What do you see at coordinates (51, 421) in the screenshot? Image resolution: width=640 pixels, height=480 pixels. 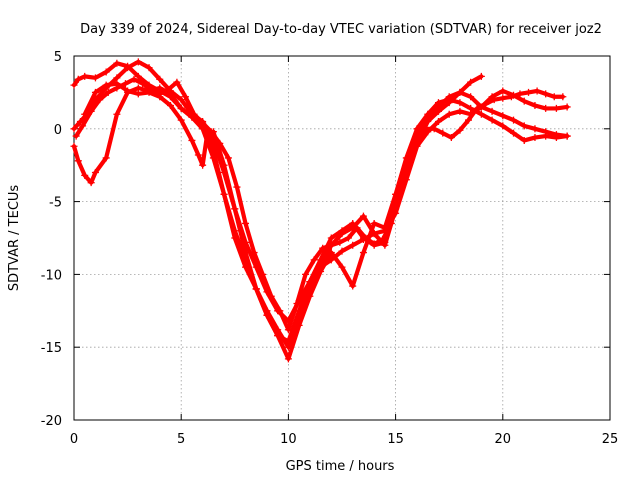 I see `y-tick-label: -20` at bounding box center [51, 421].